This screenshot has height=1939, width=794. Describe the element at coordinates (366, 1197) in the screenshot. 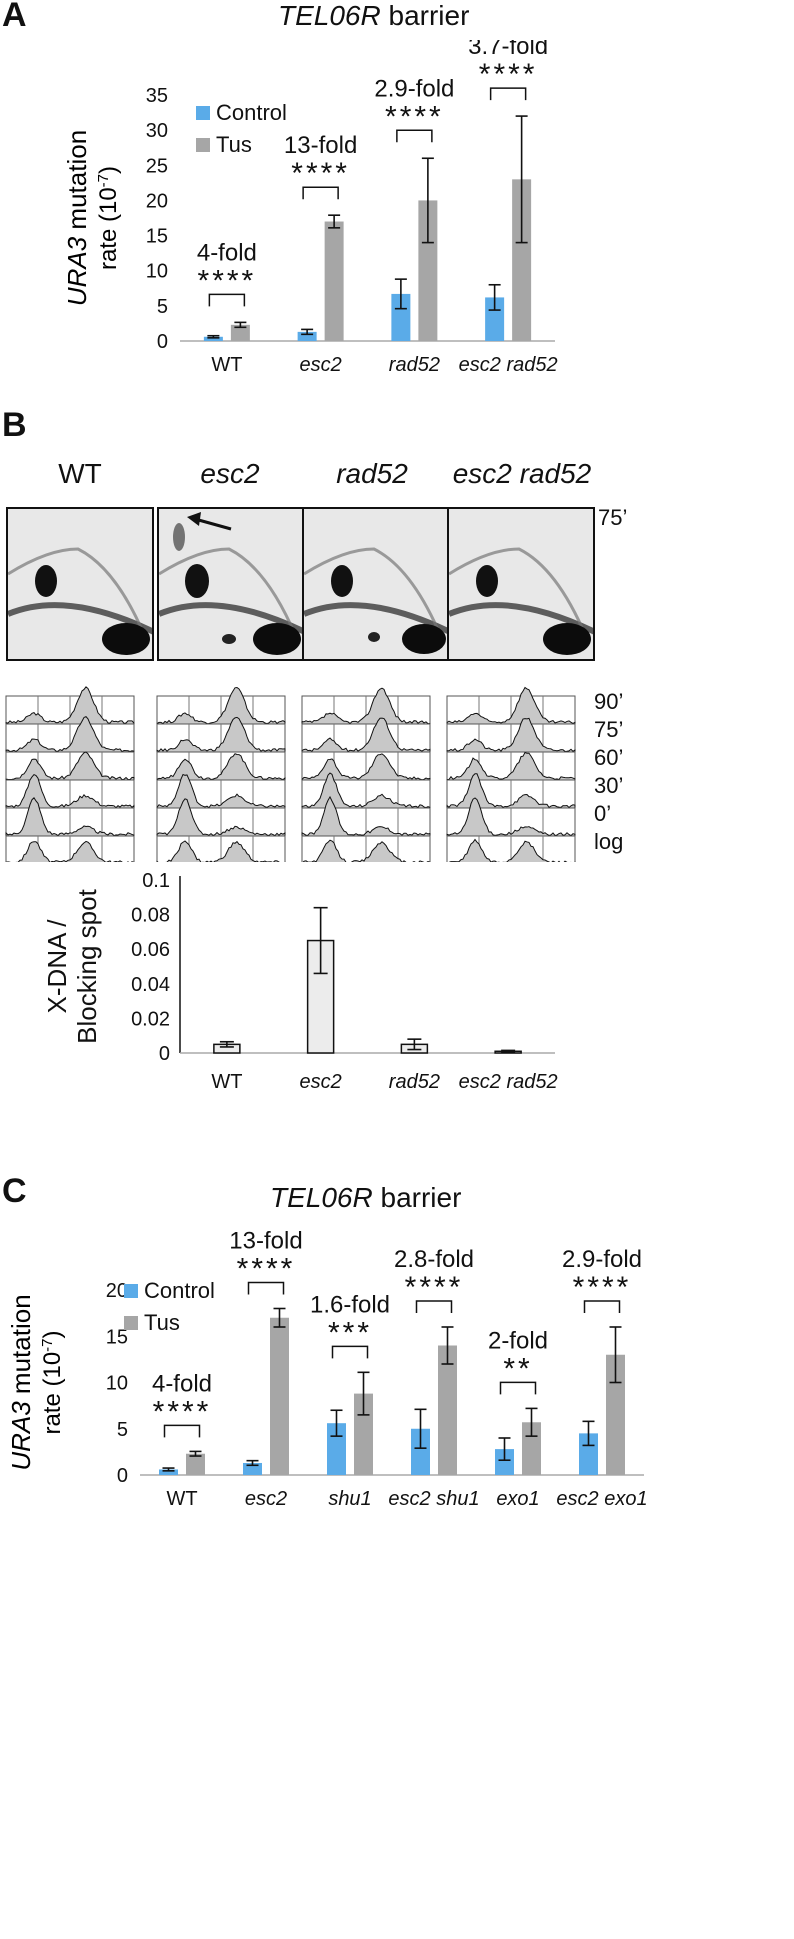

I see `panel-c-title: TEL06R barrier` at that location.